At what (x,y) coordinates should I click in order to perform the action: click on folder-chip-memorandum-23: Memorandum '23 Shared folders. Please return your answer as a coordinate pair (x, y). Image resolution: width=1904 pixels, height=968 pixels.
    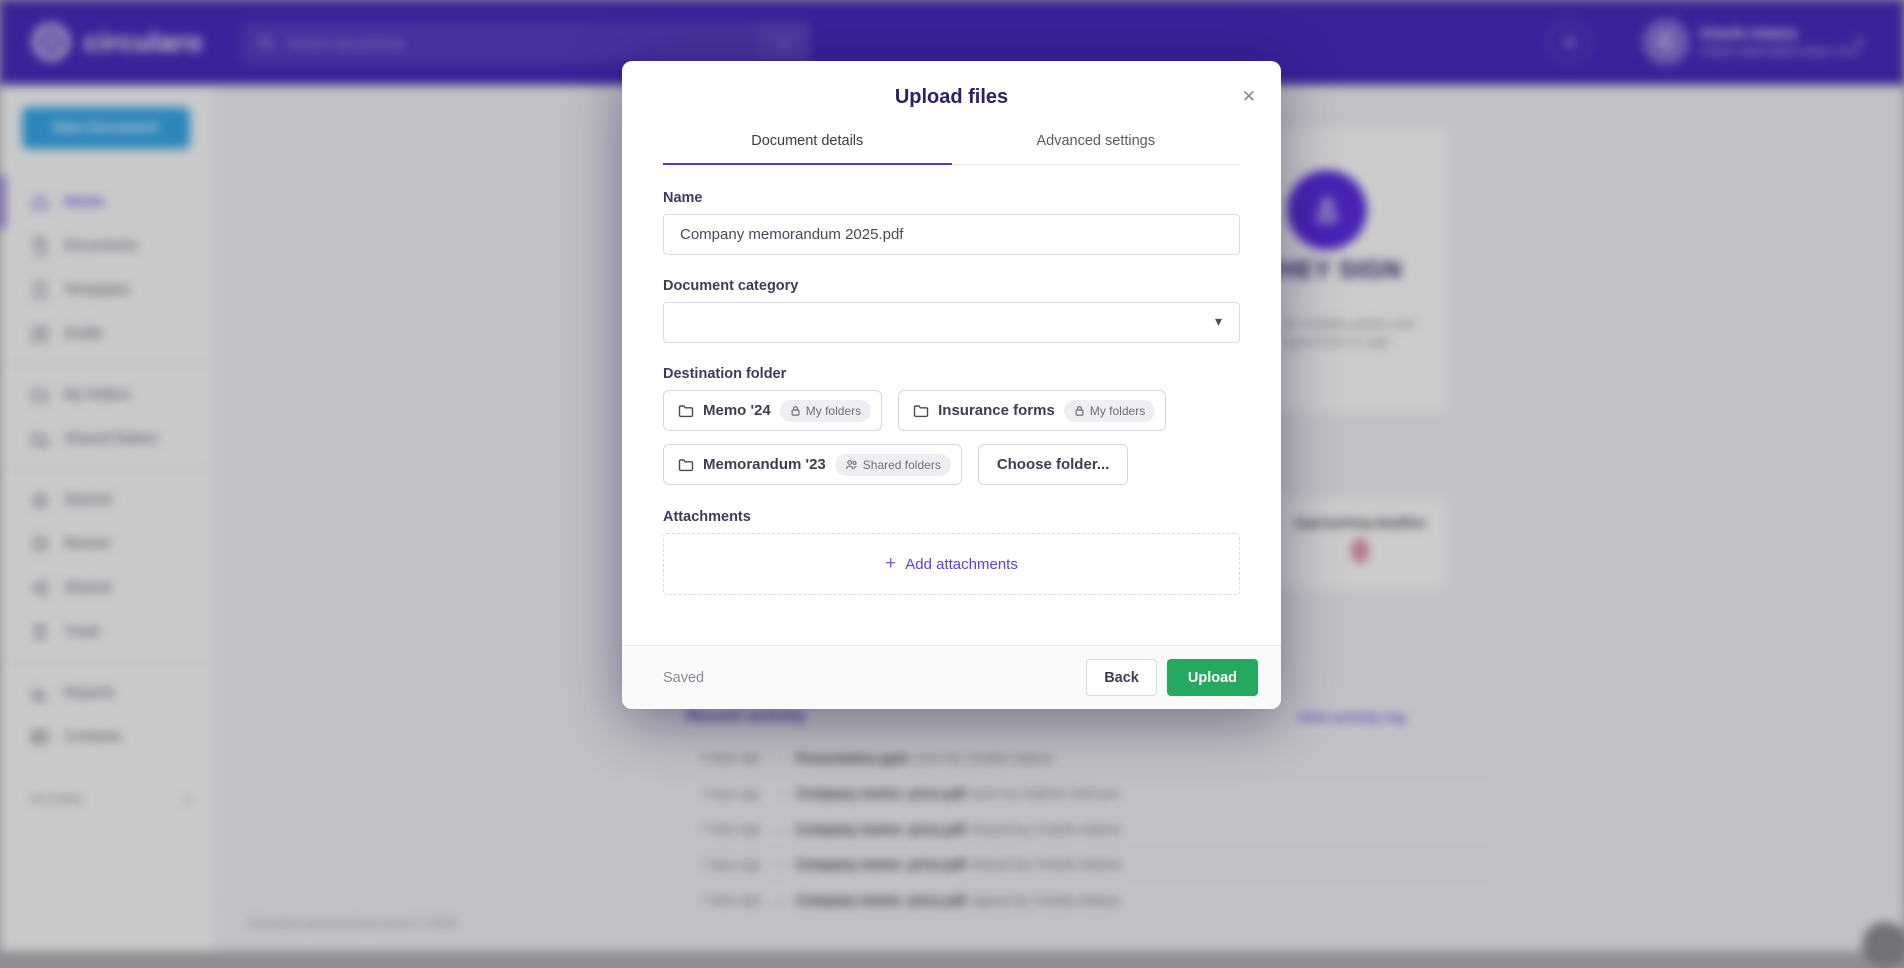
    Looking at the image, I should click on (812, 464).